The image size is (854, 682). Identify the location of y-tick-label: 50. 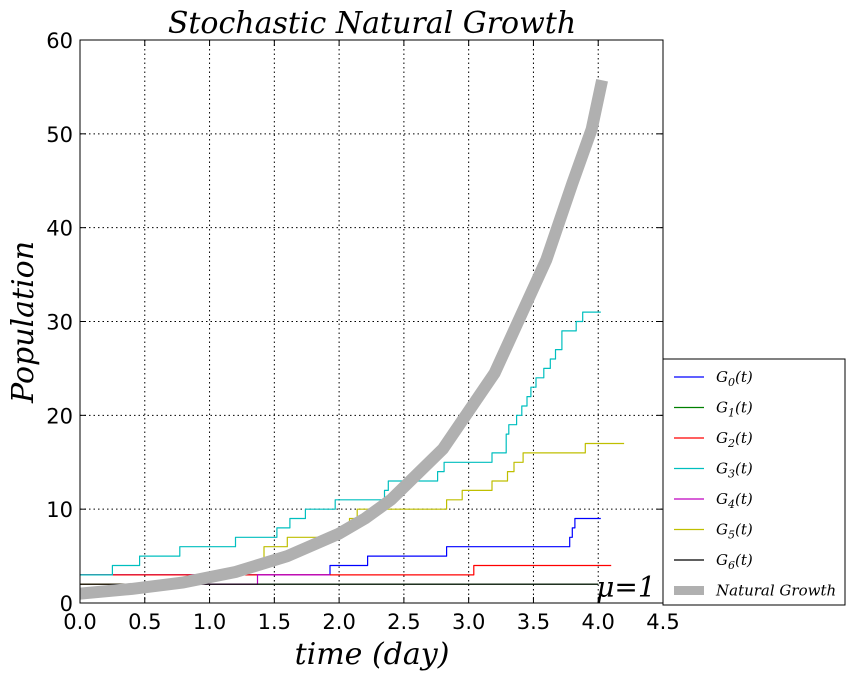
(59, 135).